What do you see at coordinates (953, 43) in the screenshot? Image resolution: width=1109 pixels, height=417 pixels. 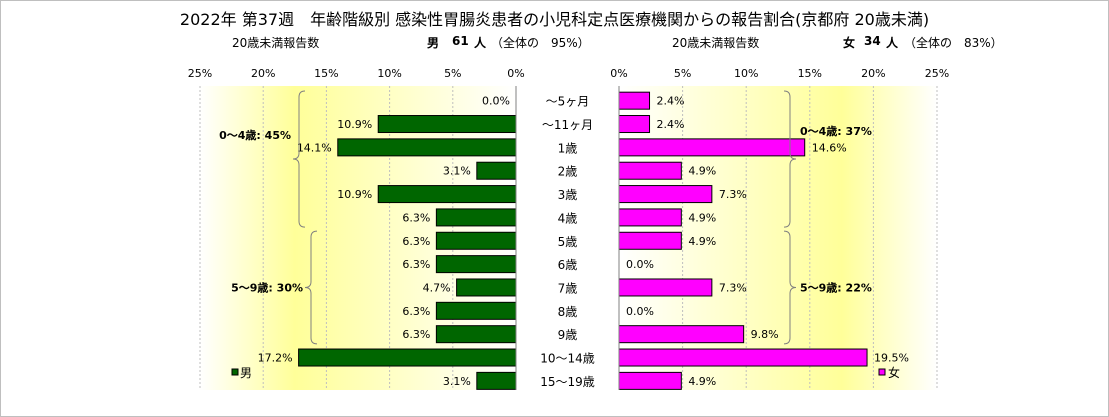 I see `female-share: （全体の 83%）` at bounding box center [953, 43].